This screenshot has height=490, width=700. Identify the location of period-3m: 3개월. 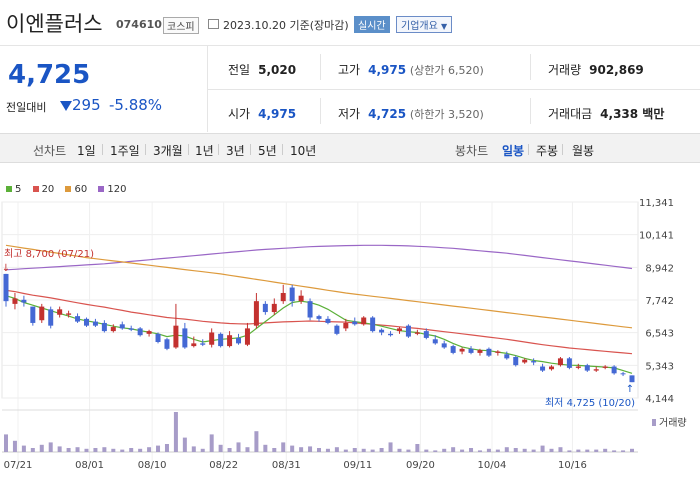
(168, 151).